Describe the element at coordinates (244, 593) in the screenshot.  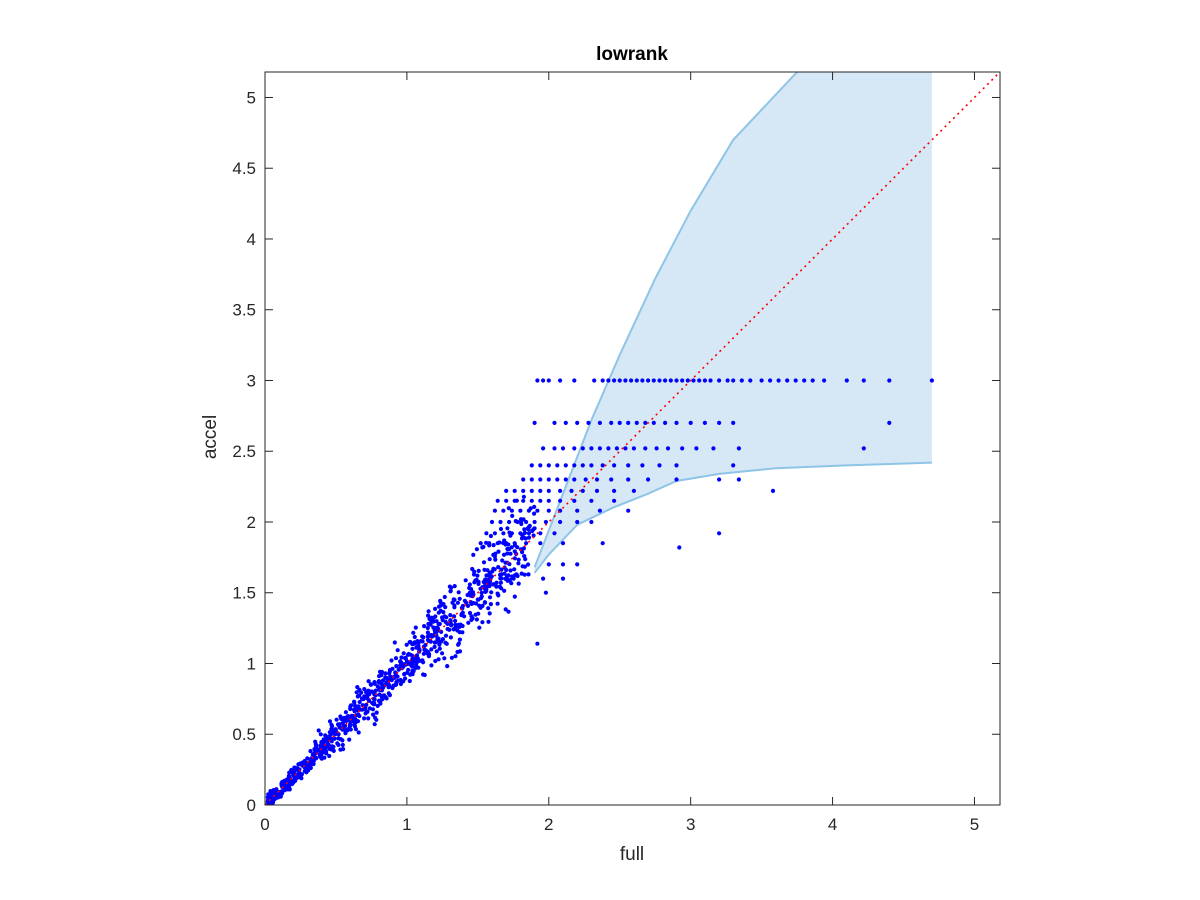
I see `y-tick-label: 1.5` at that location.